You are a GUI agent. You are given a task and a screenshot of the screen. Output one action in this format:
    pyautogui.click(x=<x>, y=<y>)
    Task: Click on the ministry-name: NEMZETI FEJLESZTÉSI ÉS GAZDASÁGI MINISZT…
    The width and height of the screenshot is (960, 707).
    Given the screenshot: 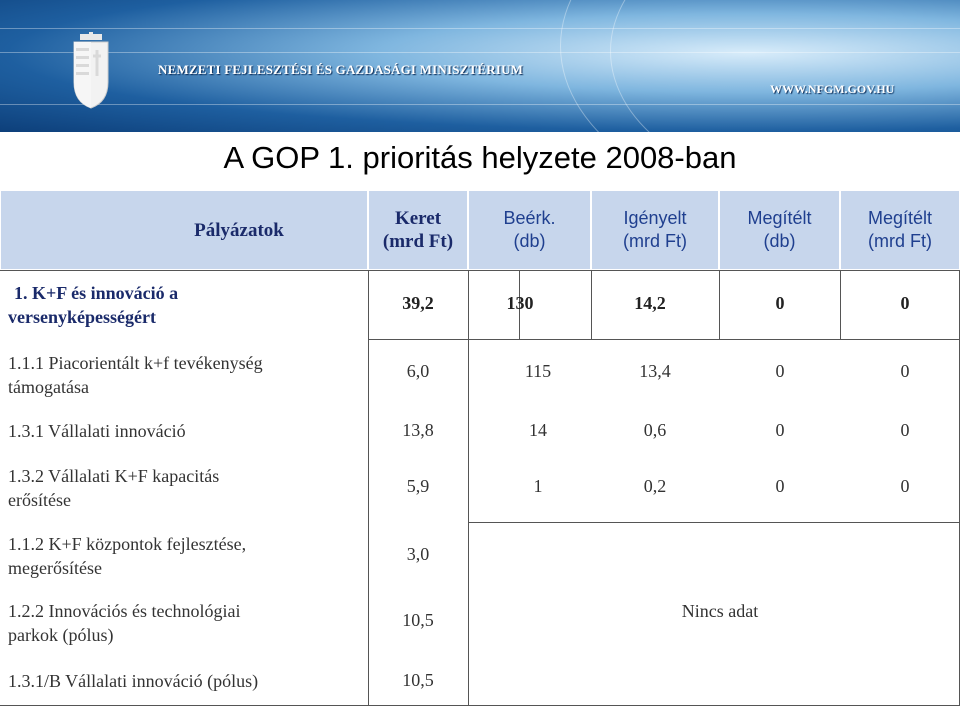 What is the action you would take?
    pyautogui.click(x=341, y=69)
    